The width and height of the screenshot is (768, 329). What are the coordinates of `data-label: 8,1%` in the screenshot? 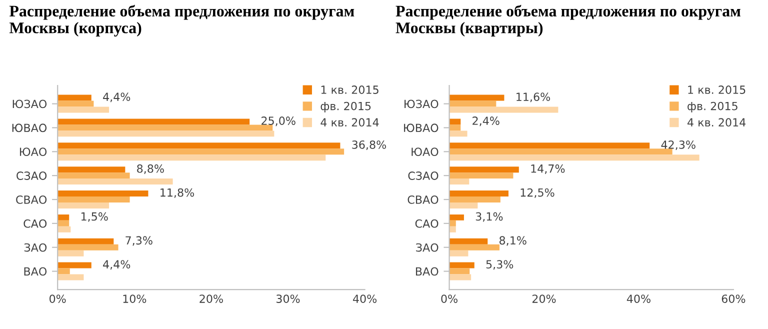 It's located at (513, 241).